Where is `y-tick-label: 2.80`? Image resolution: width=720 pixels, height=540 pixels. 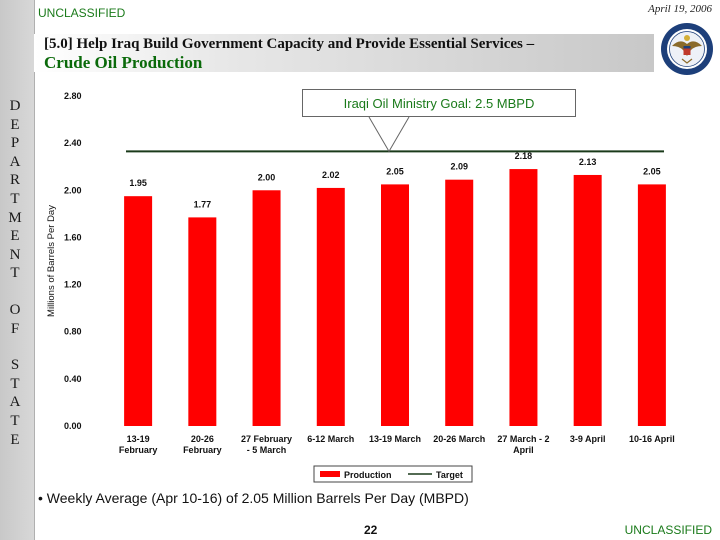
y-tick-label: 2.80 is located at coordinates (73, 96).